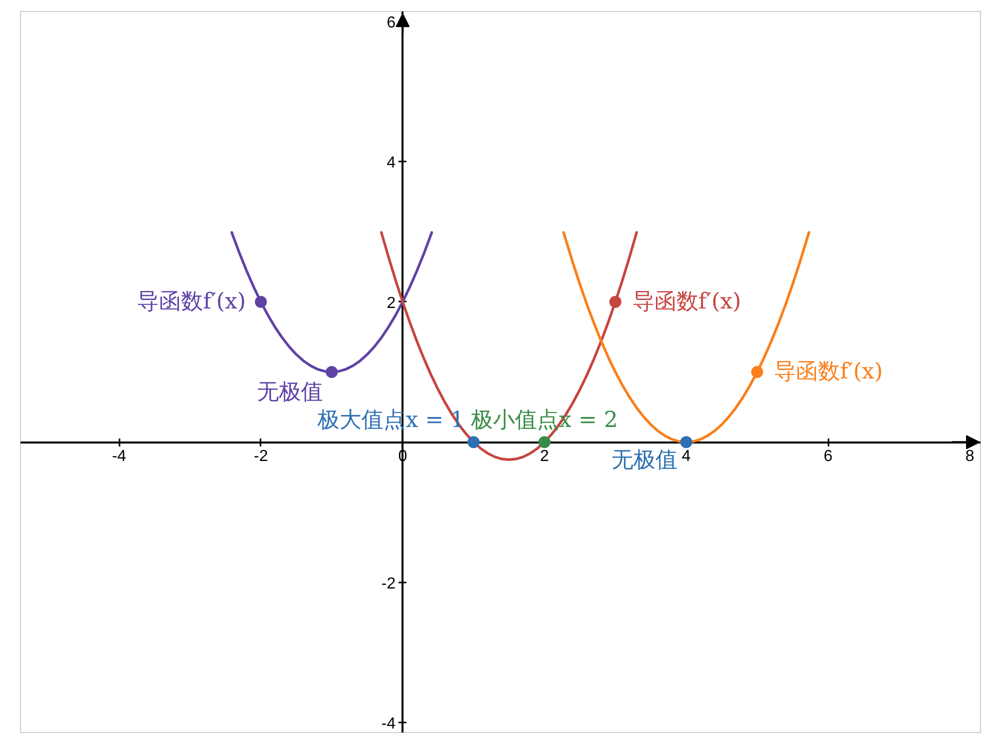  Describe the element at coordinates (969, 457) in the screenshot. I see `x-tick-label: 8` at that location.